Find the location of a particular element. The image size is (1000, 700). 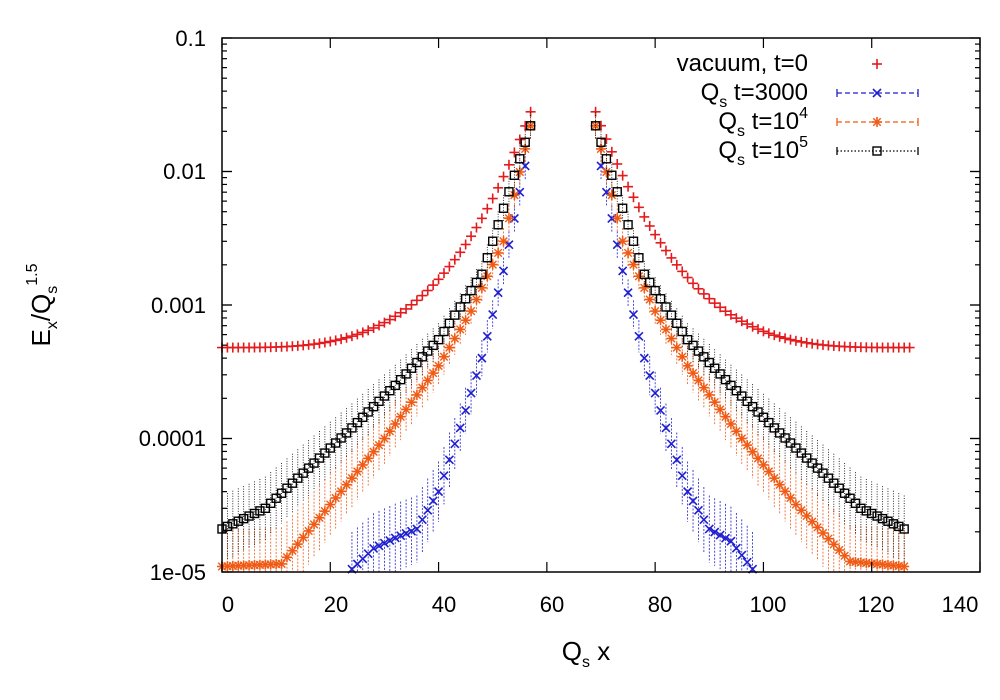

y-axis-title: Ex/Qs1.5 is located at coordinates (42, 304).